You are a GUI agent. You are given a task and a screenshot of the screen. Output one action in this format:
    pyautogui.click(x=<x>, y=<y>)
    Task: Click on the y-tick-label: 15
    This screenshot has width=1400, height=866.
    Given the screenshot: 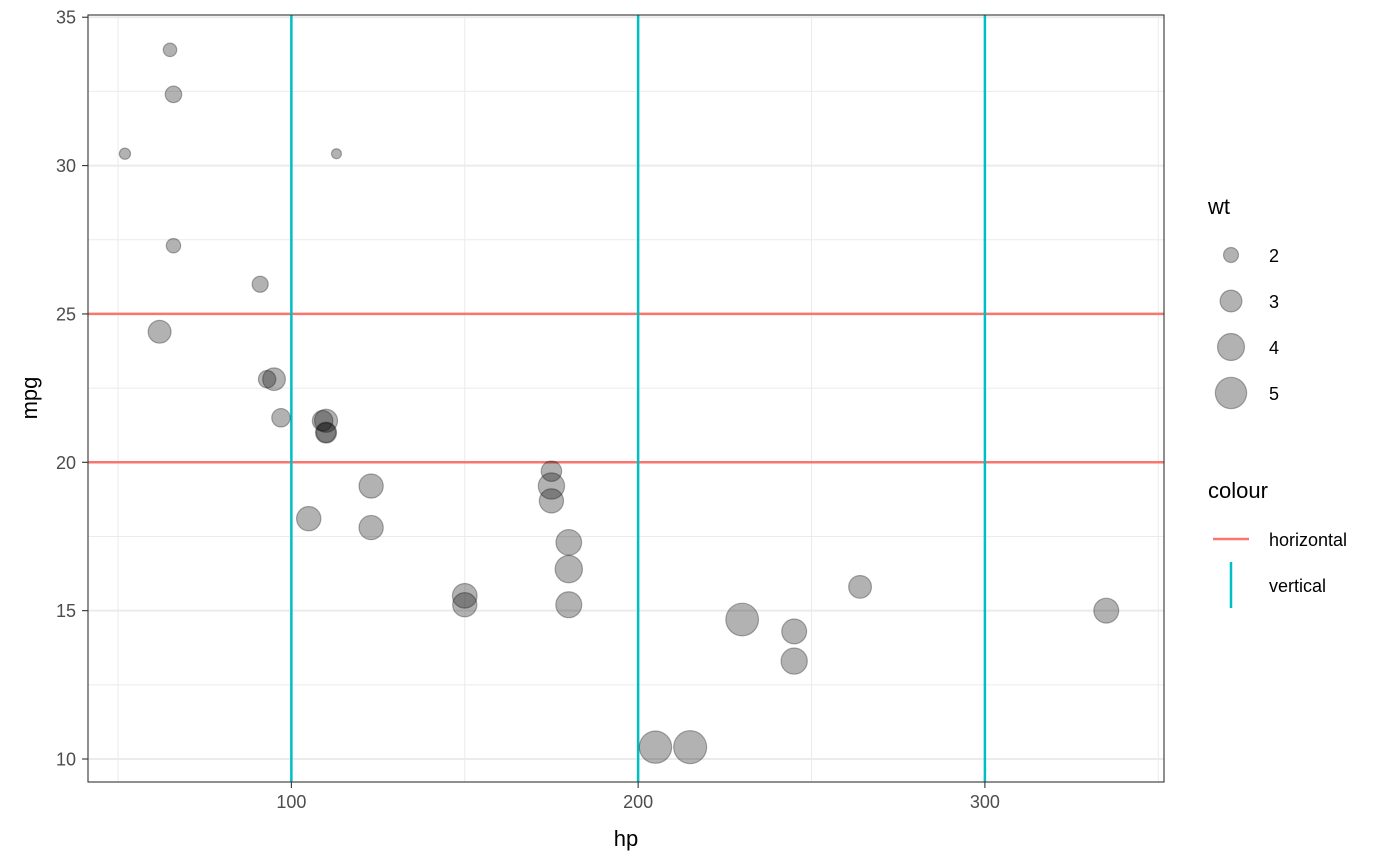 What is the action you would take?
    pyautogui.click(x=66, y=611)
    